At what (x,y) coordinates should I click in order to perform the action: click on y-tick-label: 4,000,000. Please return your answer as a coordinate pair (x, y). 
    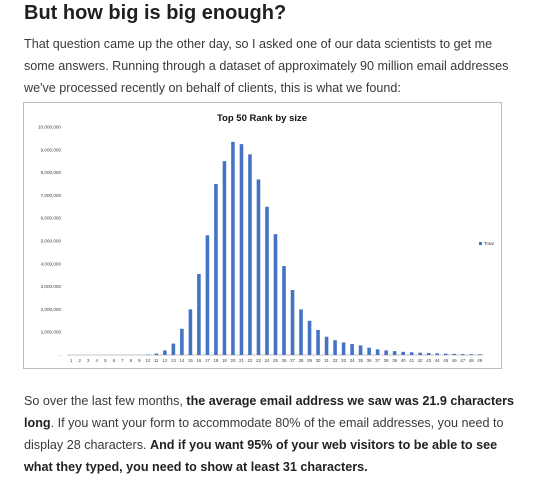
    Looking at the image, I should click on (51, 263).